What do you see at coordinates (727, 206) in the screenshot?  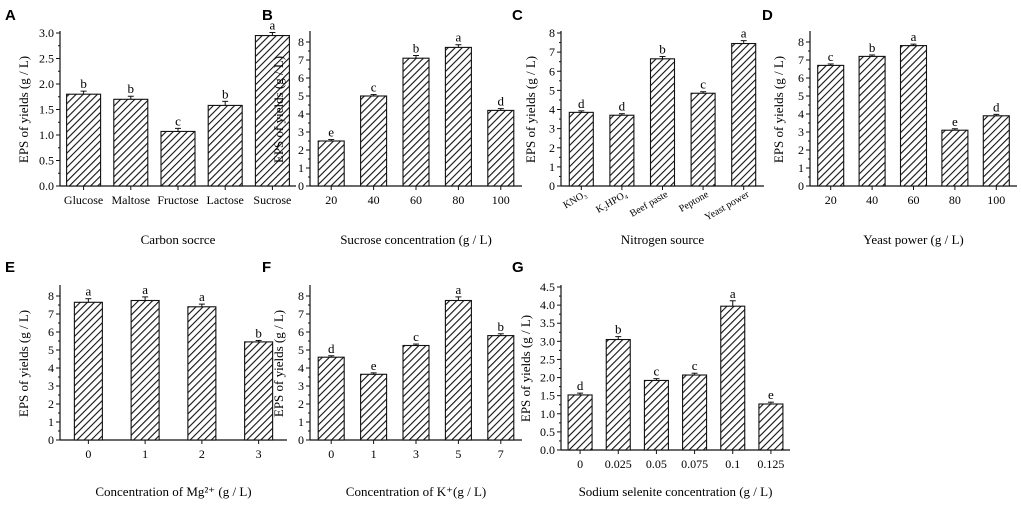 I see `x-category-label: Yeast power` at bounding box center [727, 206].